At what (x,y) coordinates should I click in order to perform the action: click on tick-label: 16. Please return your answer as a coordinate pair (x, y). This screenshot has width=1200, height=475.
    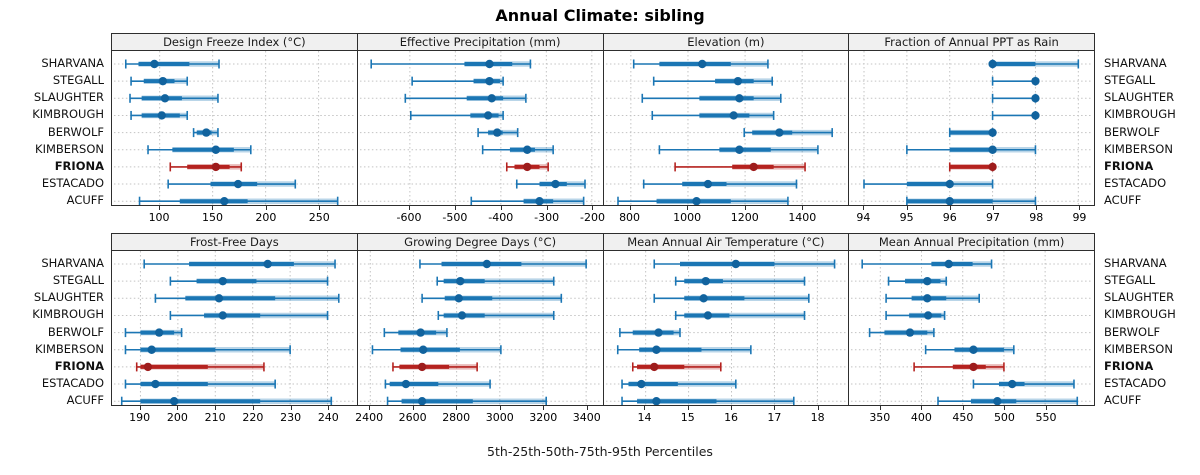
    Looking at the image, I should click on (731, 417).